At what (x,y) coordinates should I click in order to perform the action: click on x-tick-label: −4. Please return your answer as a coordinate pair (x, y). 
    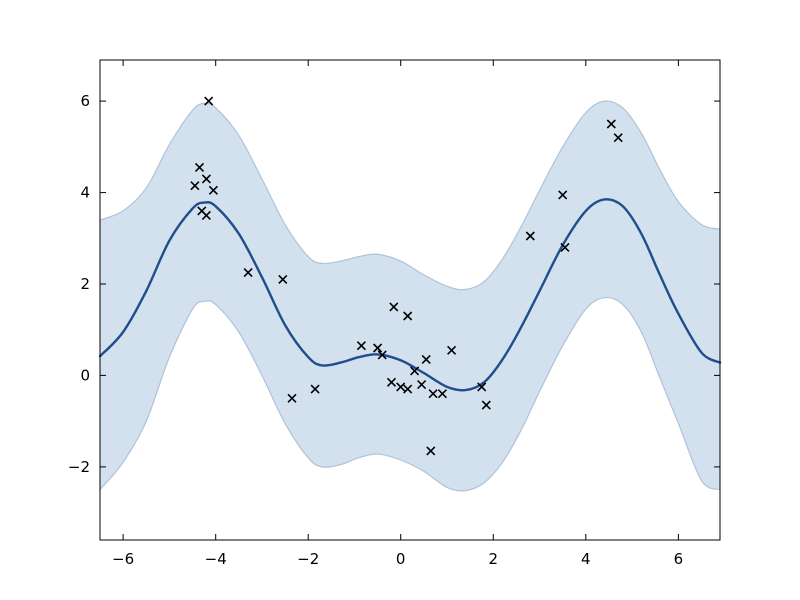
    Looking at the image, I should click on (216, 559).